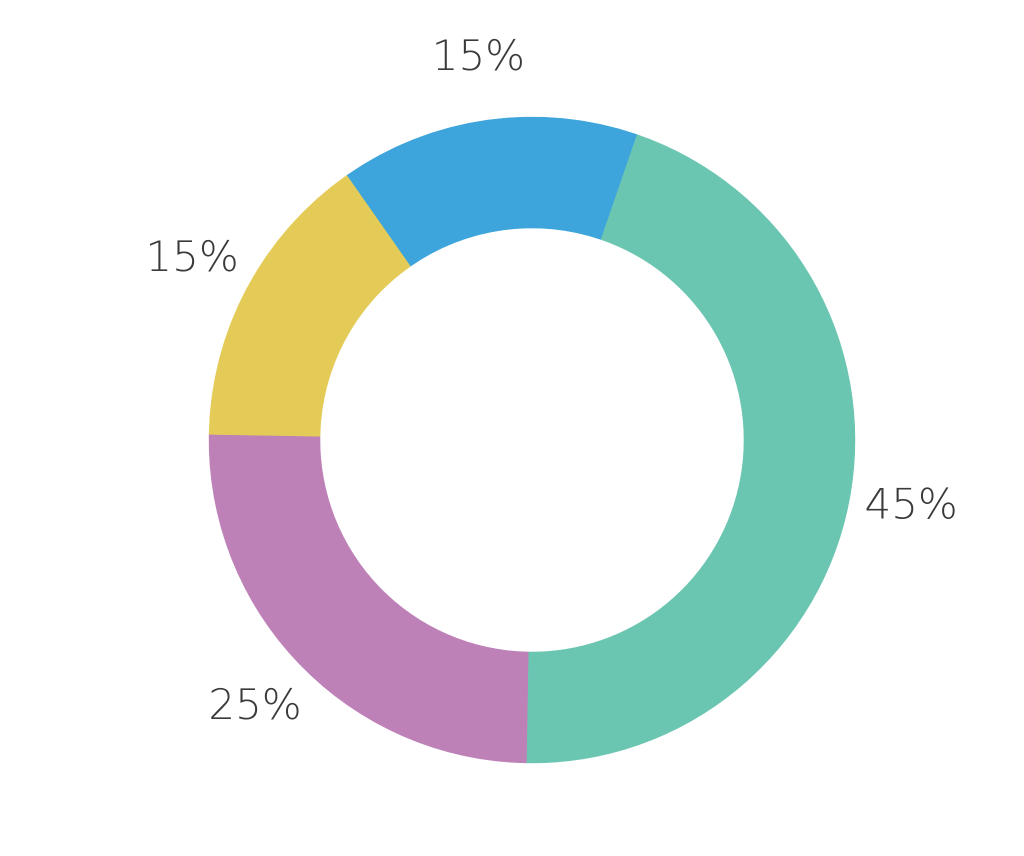 This screenshot has height=856, width=1024. I want to click on data-label: 25%, so click(254, 704).